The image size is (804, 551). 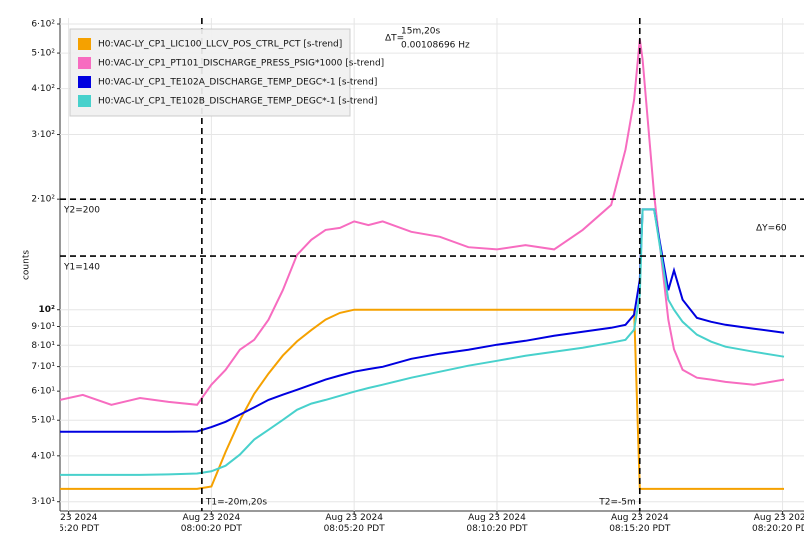 I want to click on x-tick-label: Aug 23 2024 08:00:20 PDT, so click(x=211, y=523).